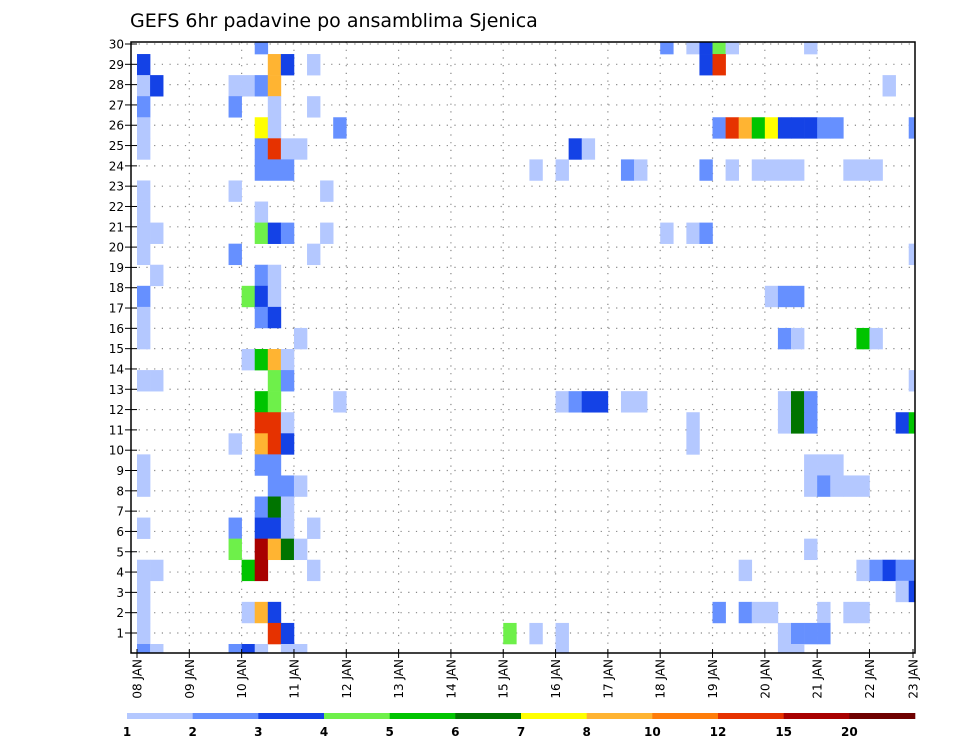 The height and width of the screenshot is (742, 960). What do you see at coordinates (914, 679) in the screenshot?
I see `x-tick-label: 23 JAN` at bounding box center [914, 679].